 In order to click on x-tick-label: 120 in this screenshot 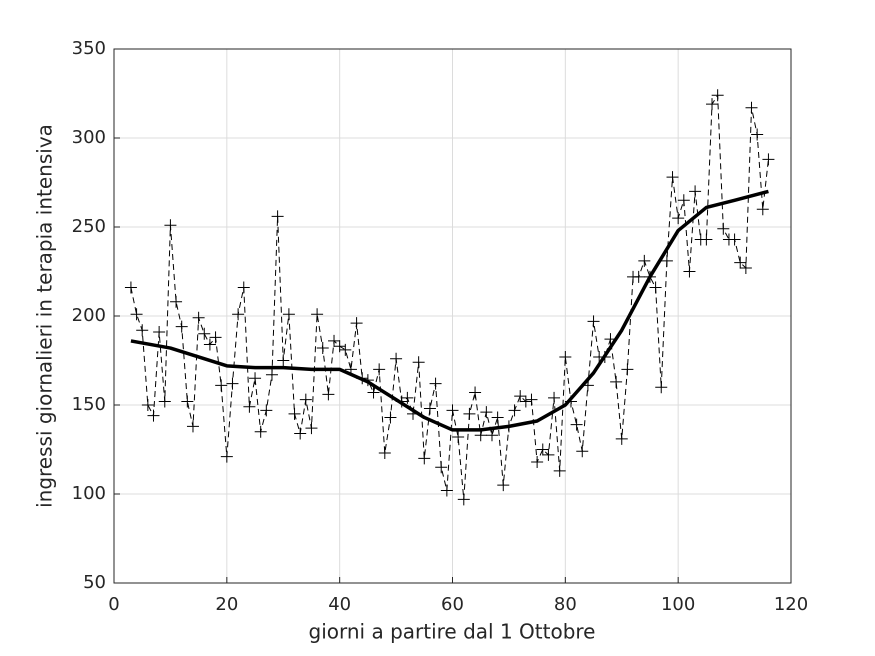, I will do `click(791, 604)`.